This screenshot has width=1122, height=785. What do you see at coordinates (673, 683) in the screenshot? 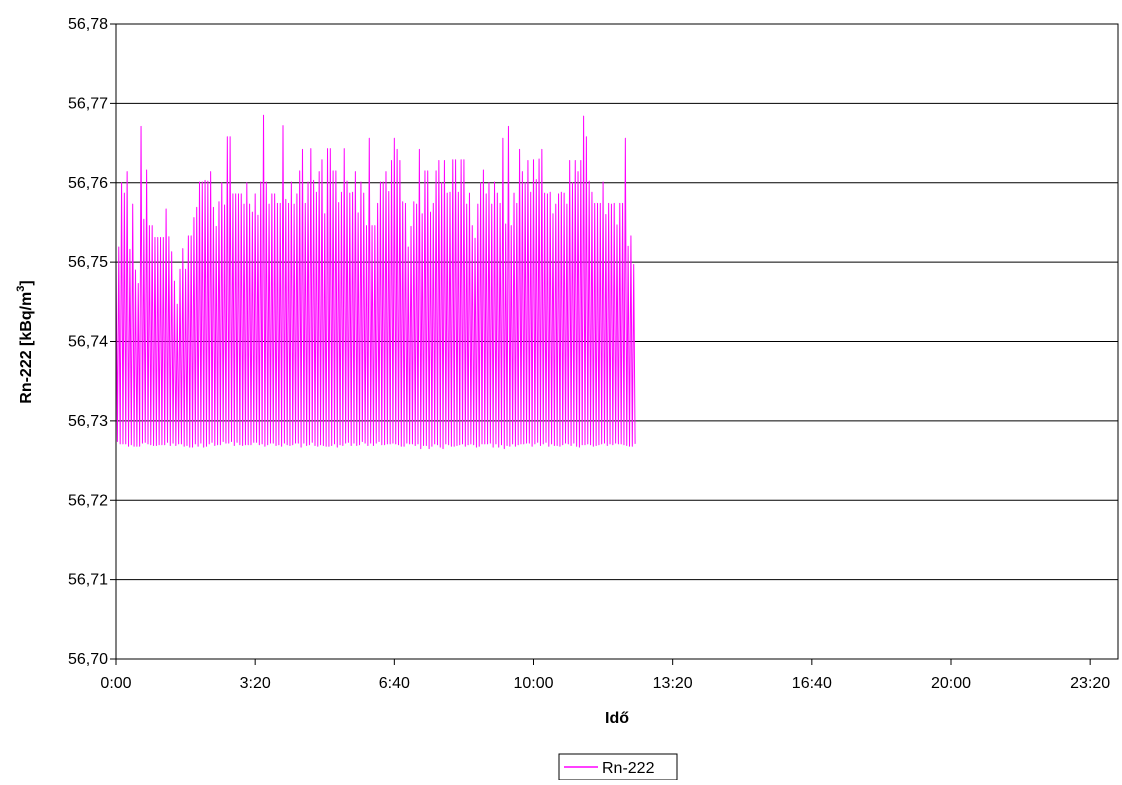
I see `x-tick-label: 13:20` at bounding box center [673, 683].